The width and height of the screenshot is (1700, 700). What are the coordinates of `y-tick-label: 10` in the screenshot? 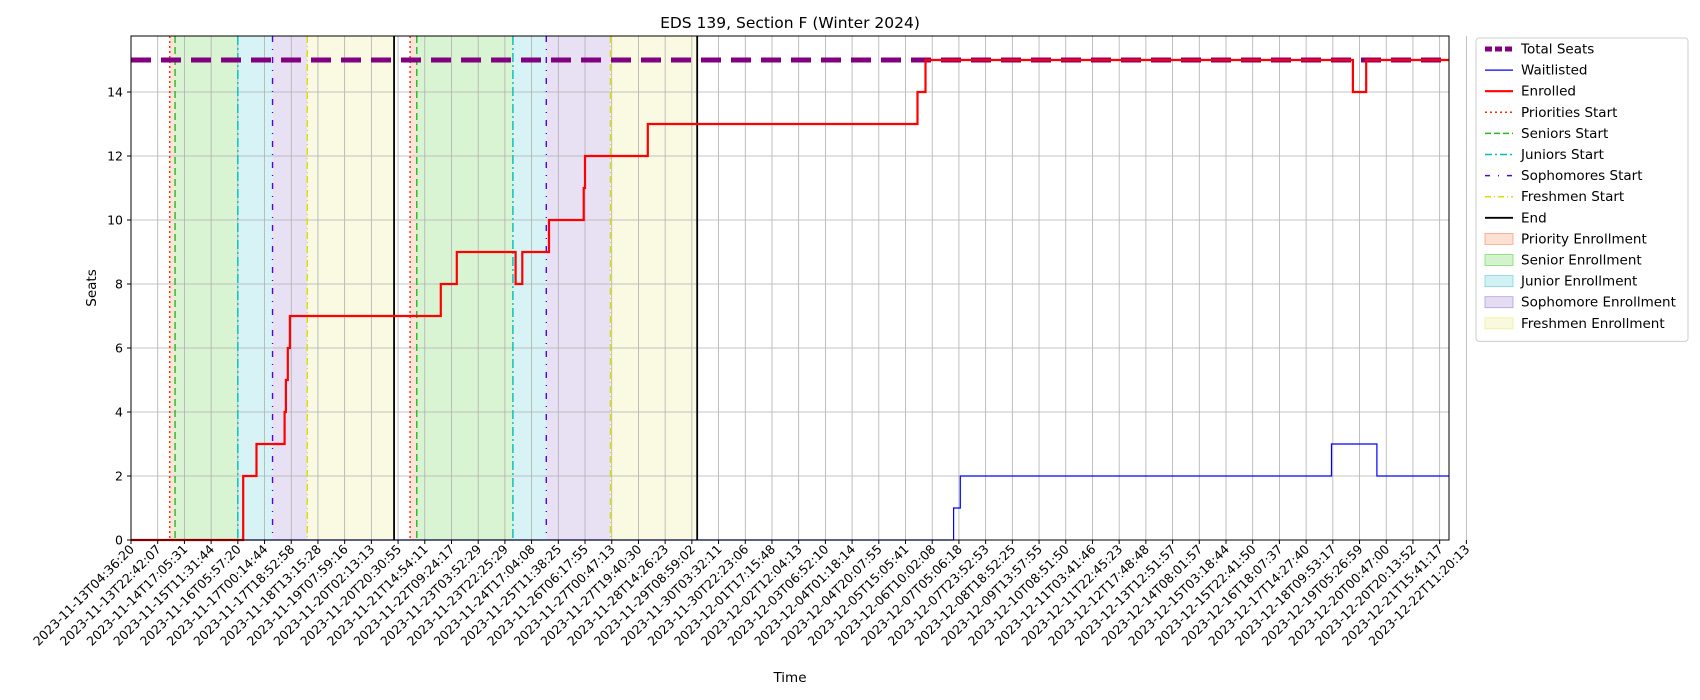 It's located at (115, 220).